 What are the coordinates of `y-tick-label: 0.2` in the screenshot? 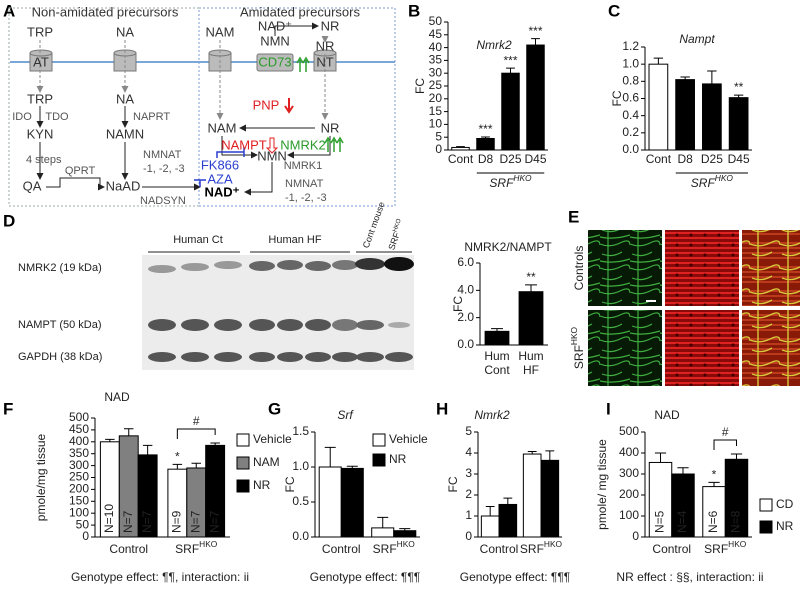 It's located at (630, 132).